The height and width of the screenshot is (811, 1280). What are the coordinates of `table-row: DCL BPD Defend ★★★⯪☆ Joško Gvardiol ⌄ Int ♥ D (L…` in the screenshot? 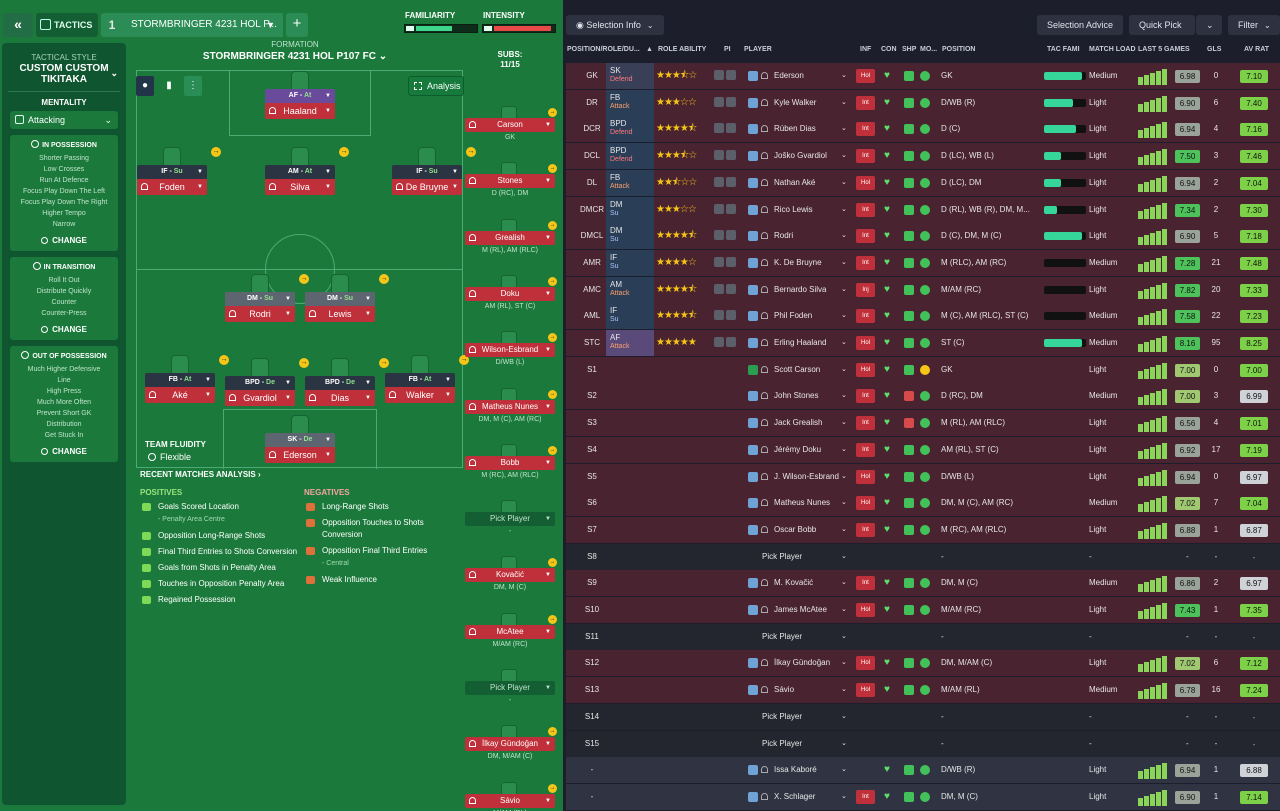 It's located at (923, 156).